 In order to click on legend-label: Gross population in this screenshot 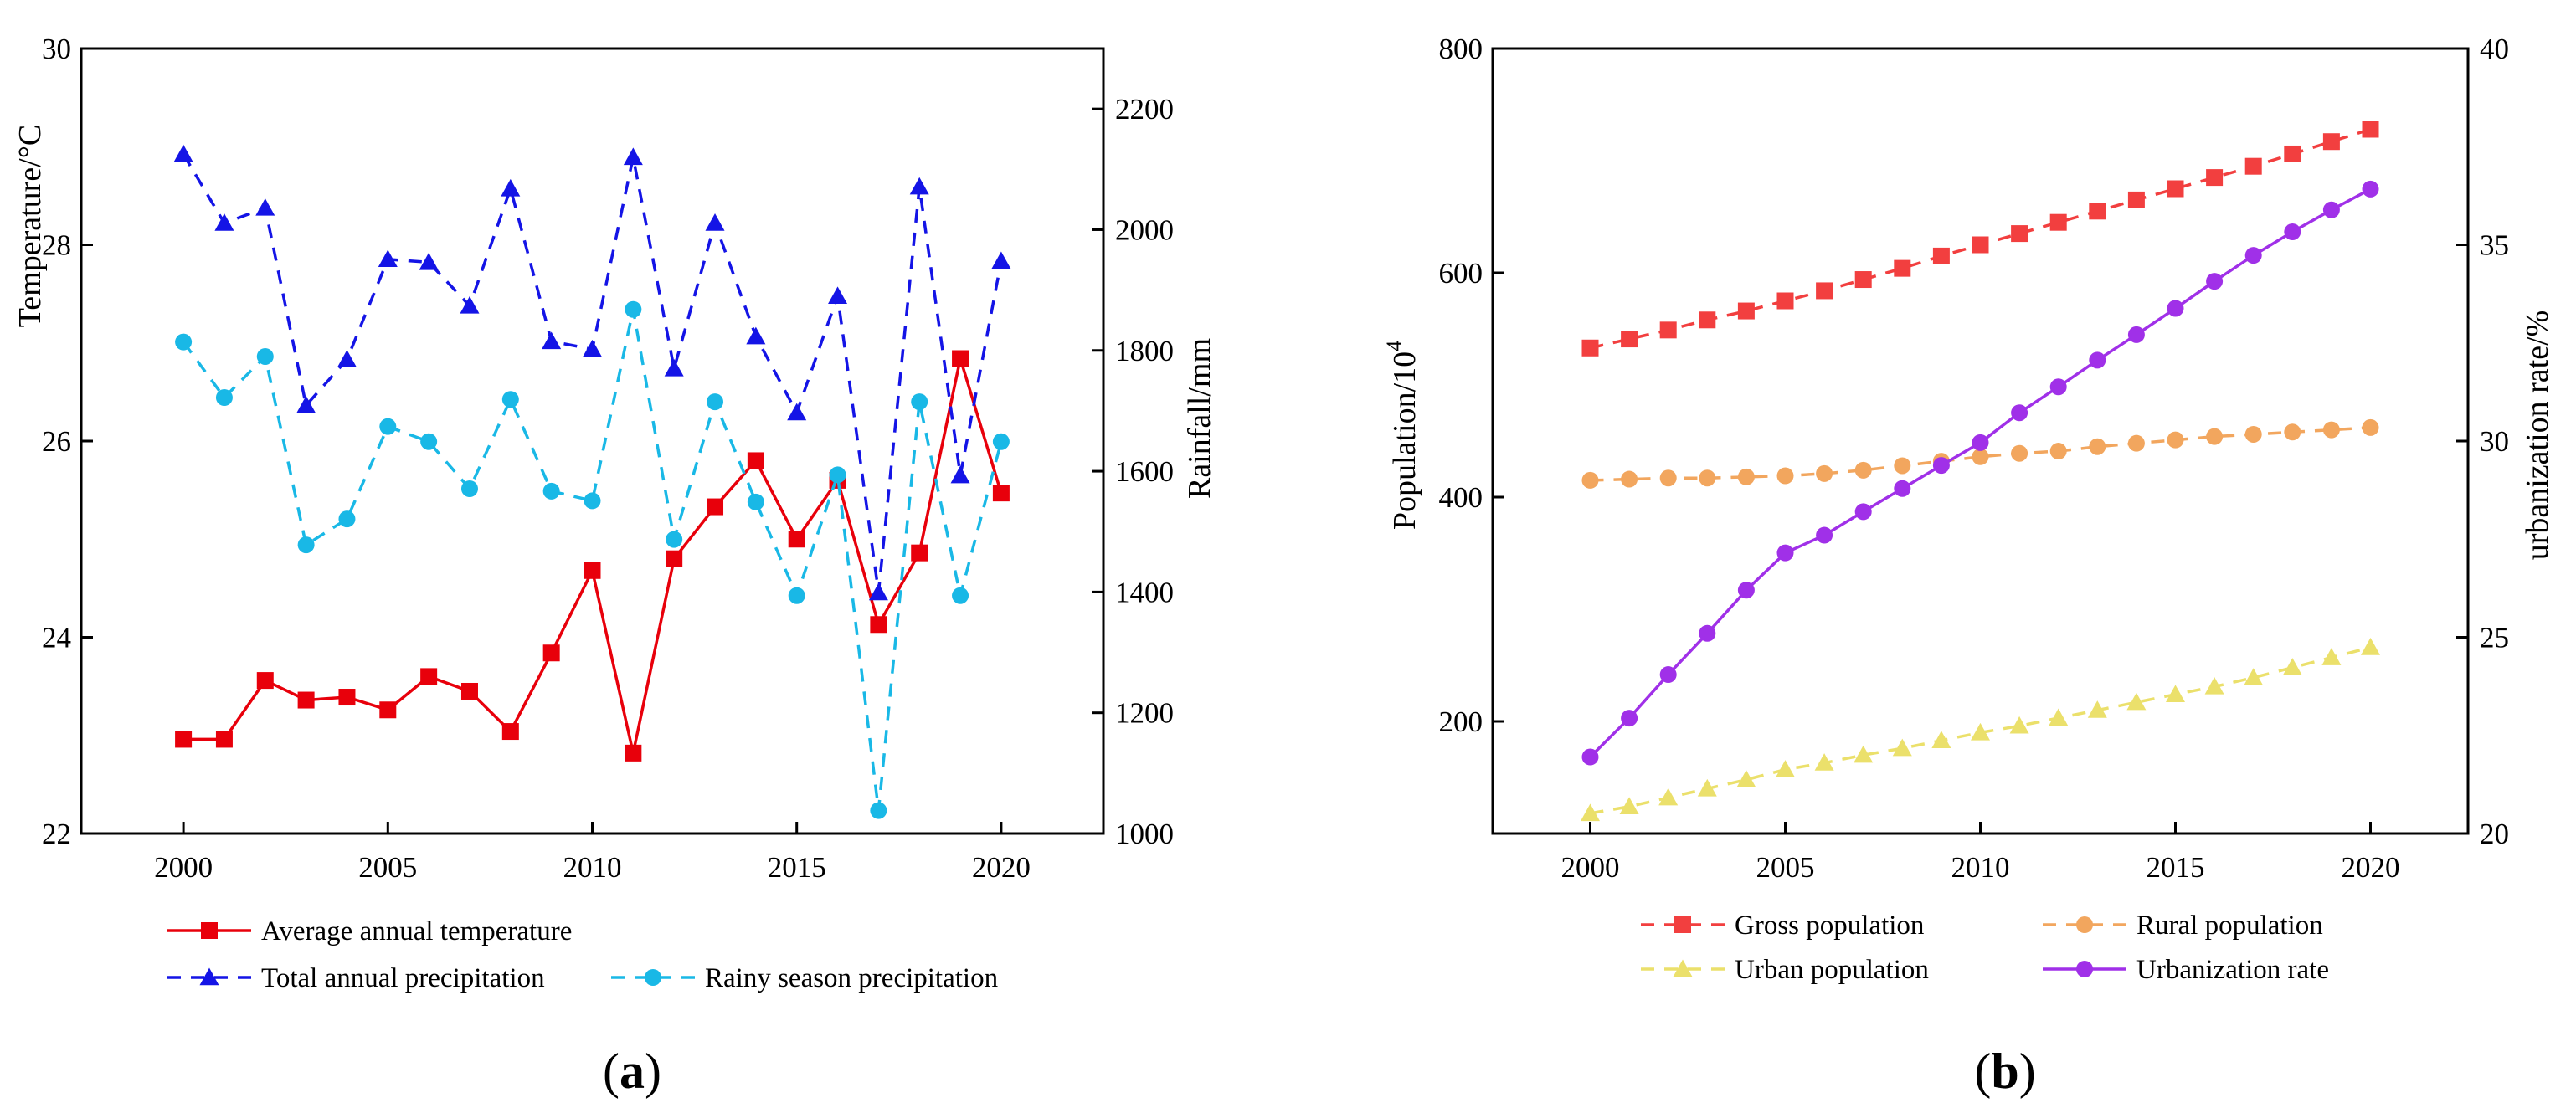, I will do `click(1830, 926)`.